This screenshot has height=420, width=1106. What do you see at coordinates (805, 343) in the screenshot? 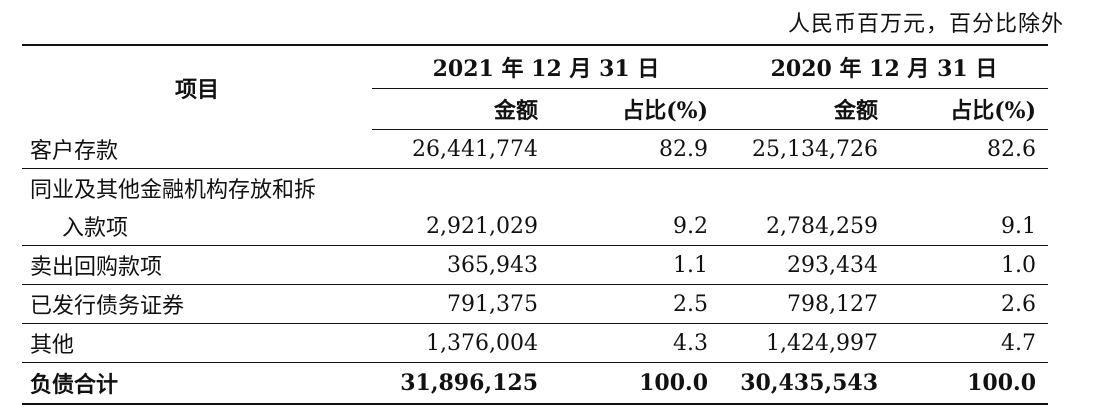
I see `amount-2020-cell: 1,424,997` at bounding box center [805, 343].